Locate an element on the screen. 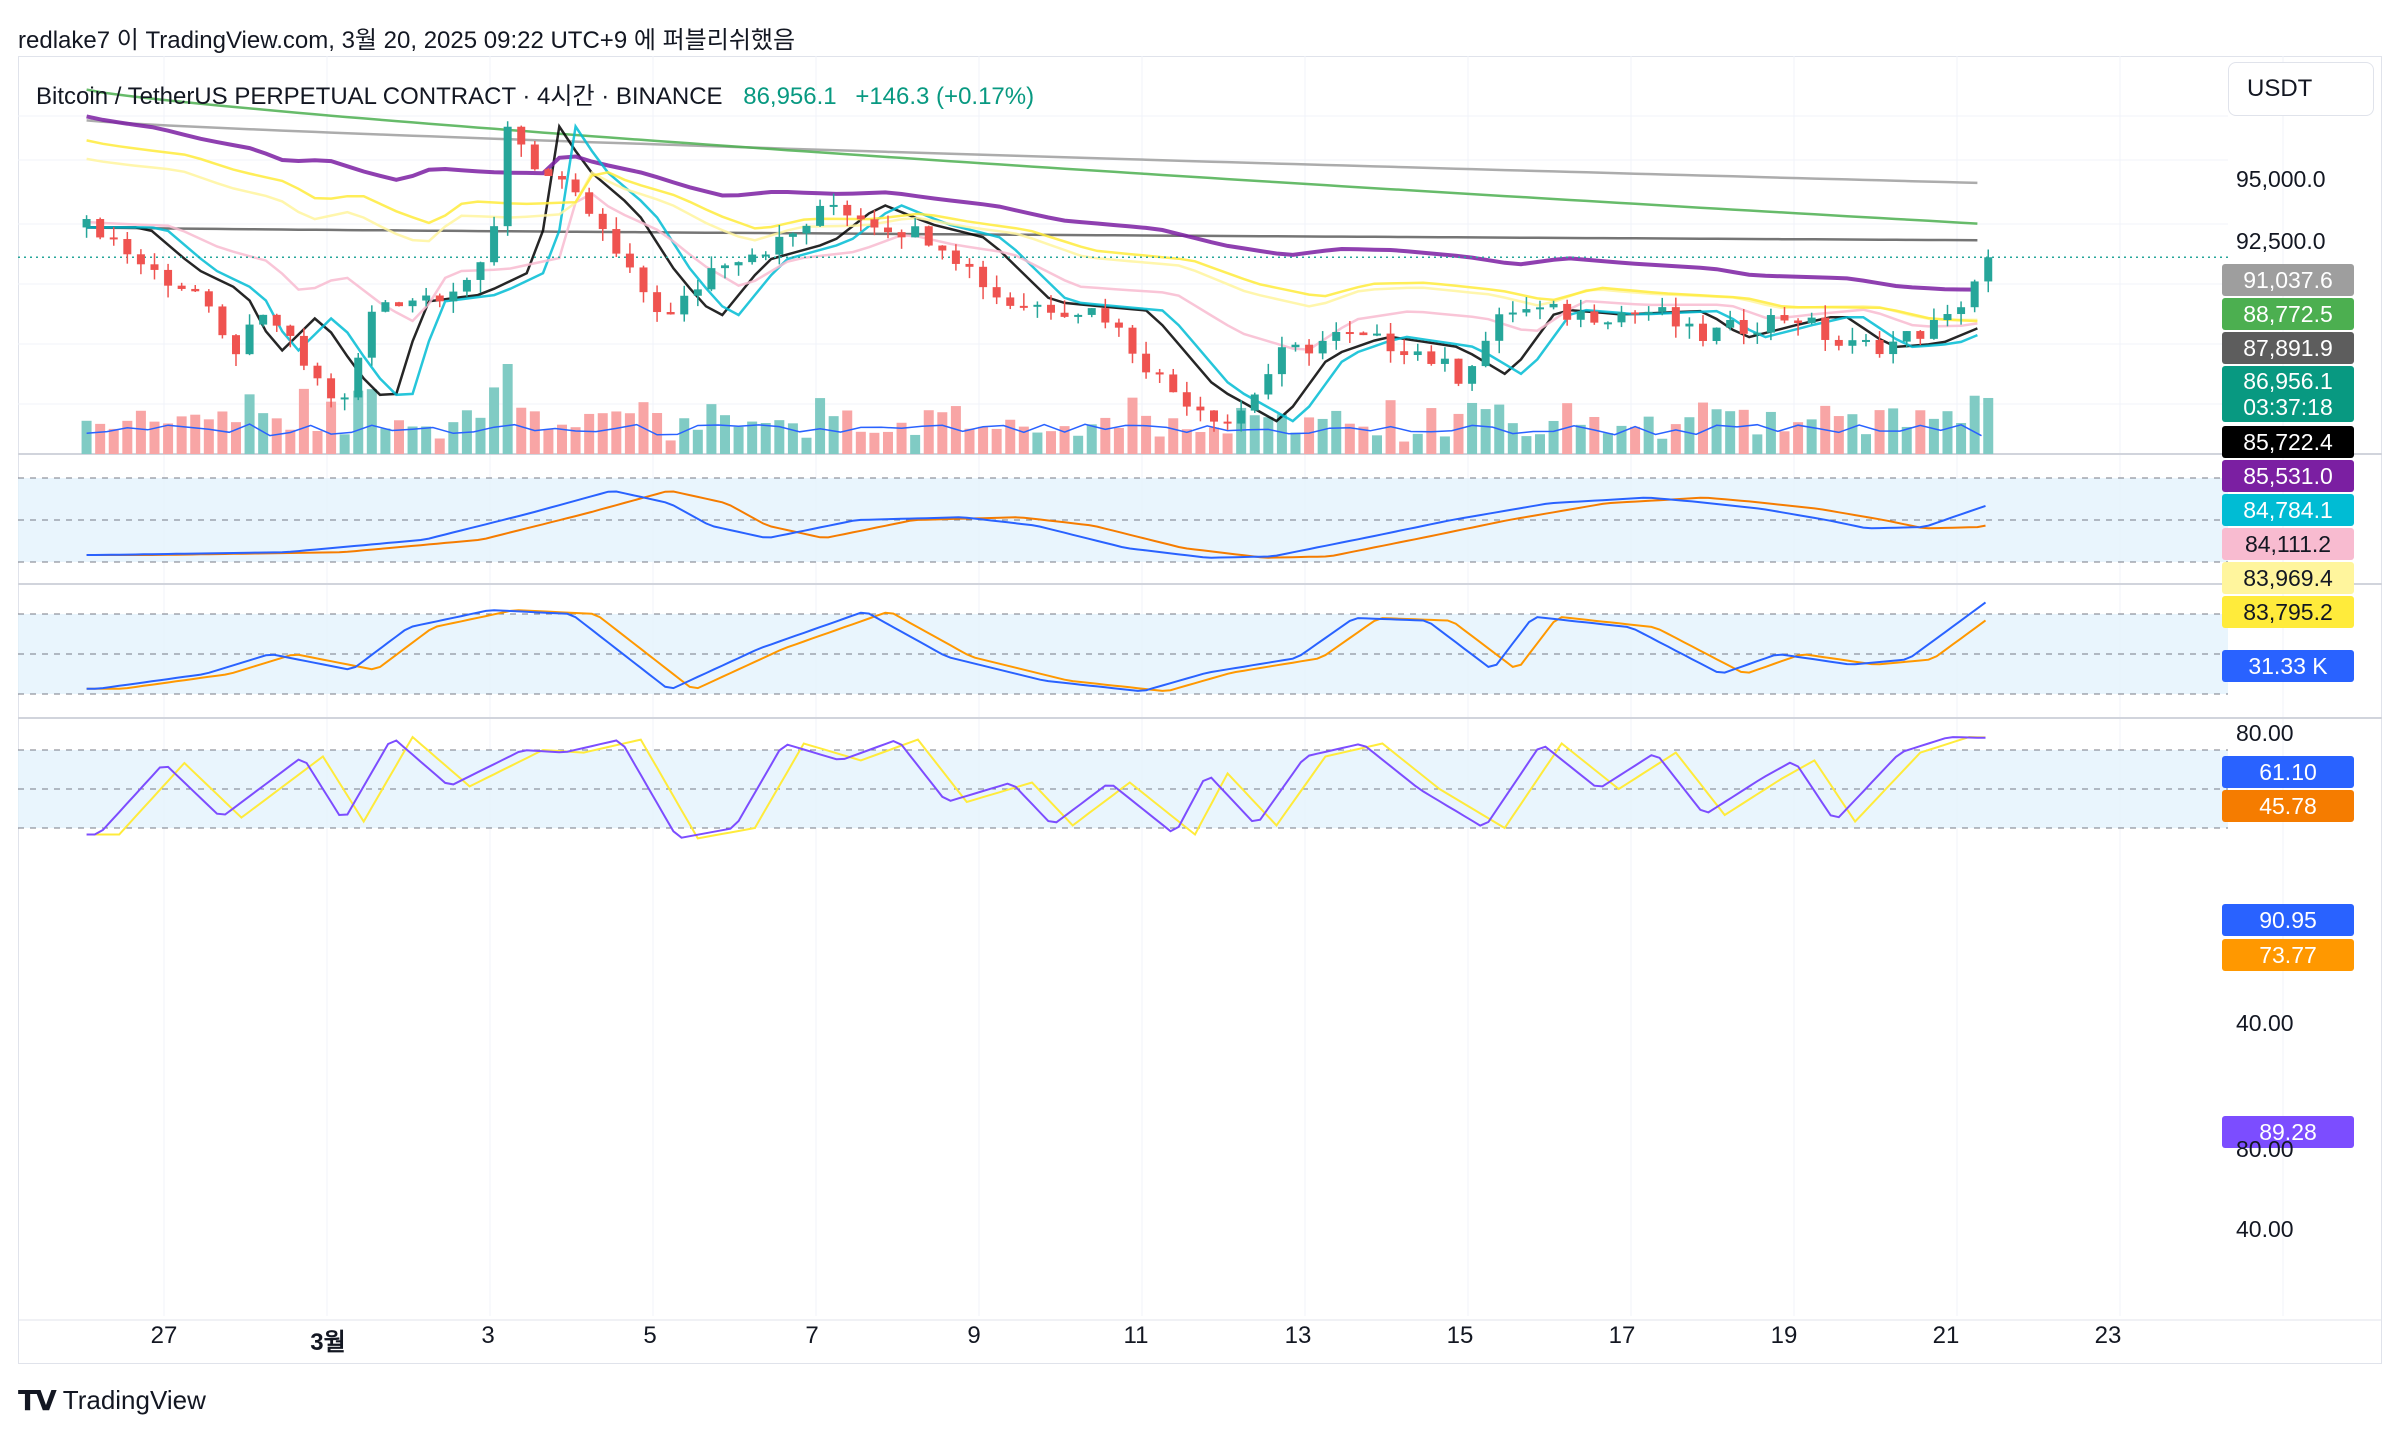 This screenshot has height=1434, width=2400. price-level-value: 31.33 K is located at coordinates (2288, 666).